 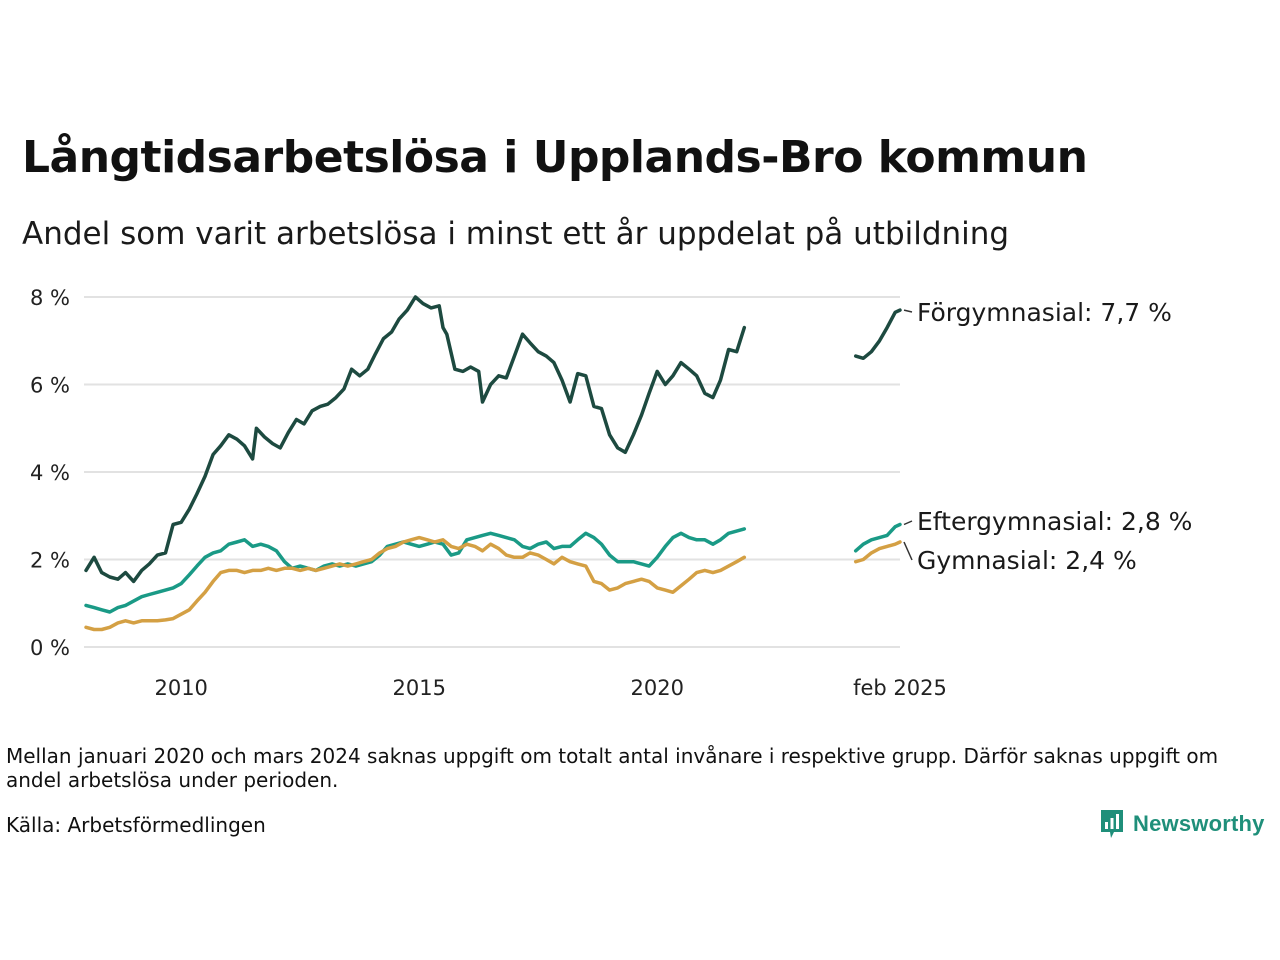 What do you see at coordinates (657, 688) in the screenshot?
I see `x-tick-label: 2020` at bounding box center [657, 688].